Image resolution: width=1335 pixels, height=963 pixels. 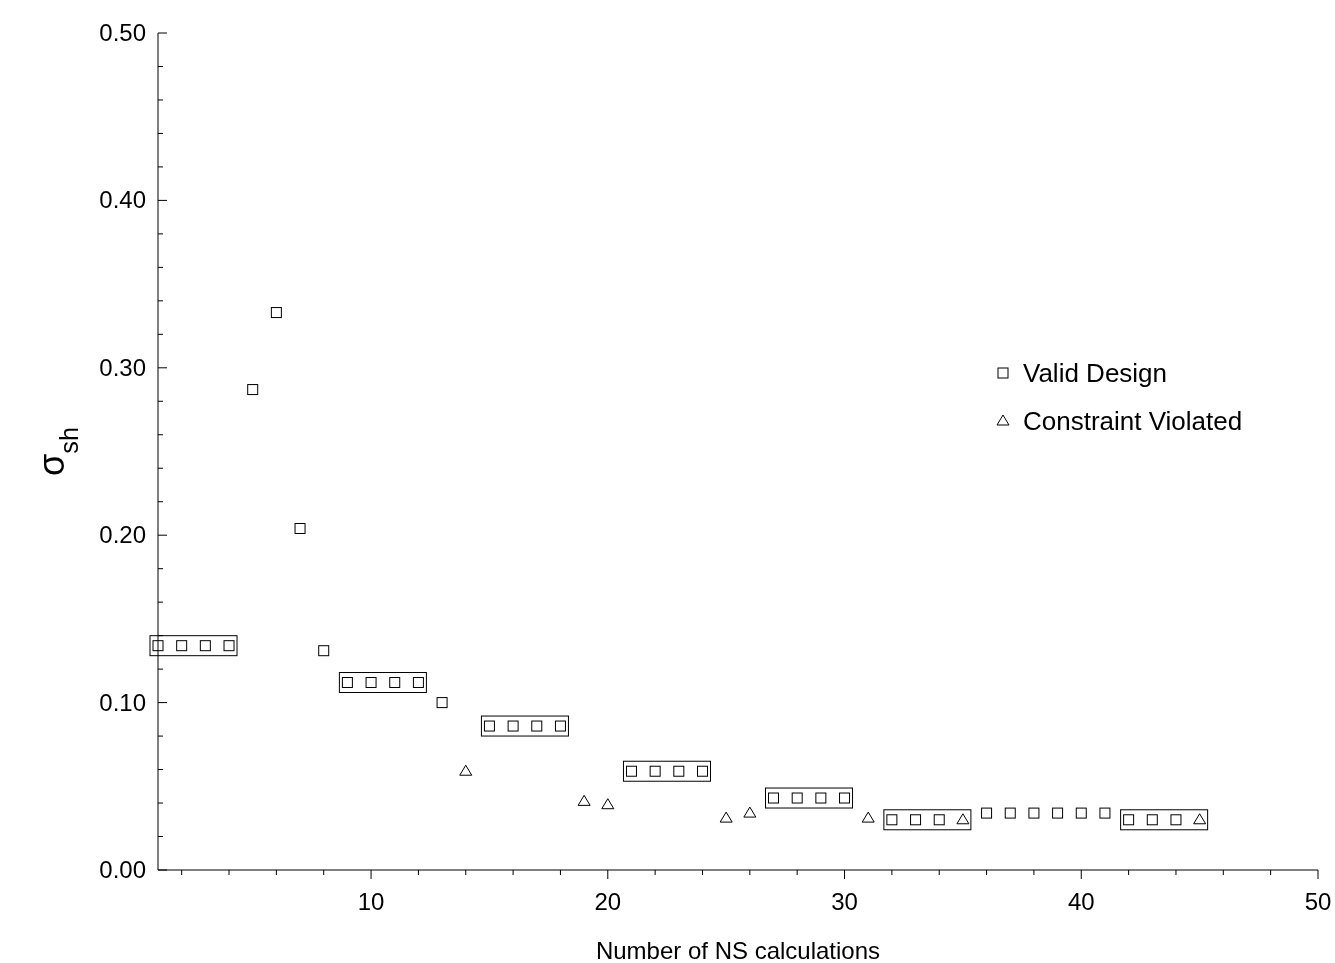 What do you see at coordinates (122, 869) in the screenshot?
I see `y-tick-label: 0.00` at bounding box center [122, 869].